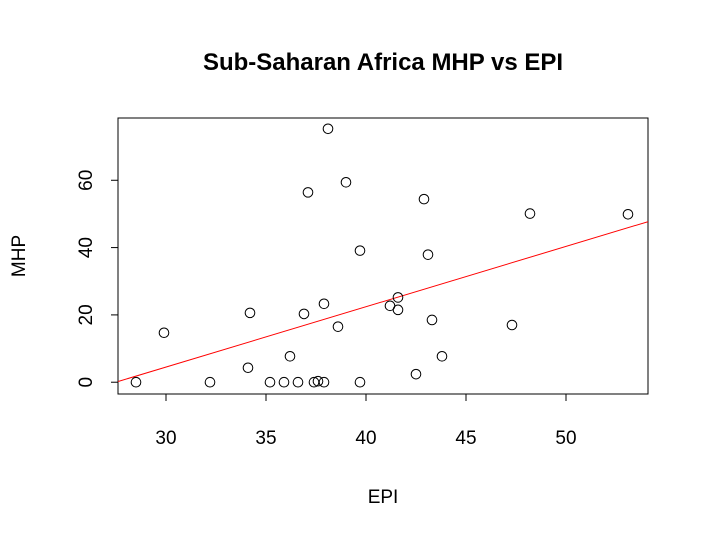  Describe the element at coordinates (86, 247) in the screenshot. I see `y-tick-label: 40` at that location.